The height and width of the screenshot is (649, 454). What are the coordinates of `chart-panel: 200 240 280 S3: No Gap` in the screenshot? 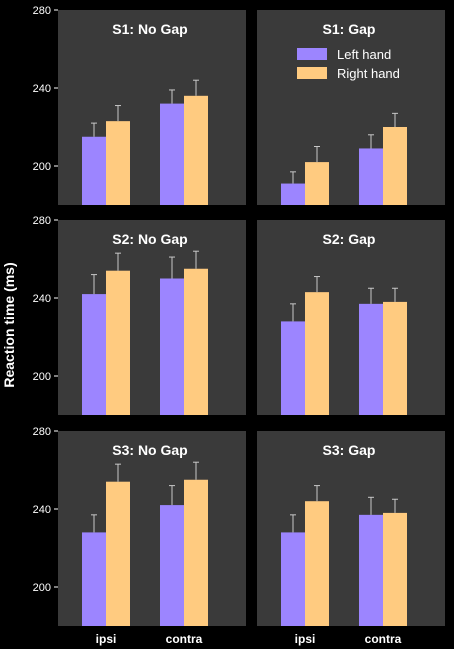 It's located at (139, 526).